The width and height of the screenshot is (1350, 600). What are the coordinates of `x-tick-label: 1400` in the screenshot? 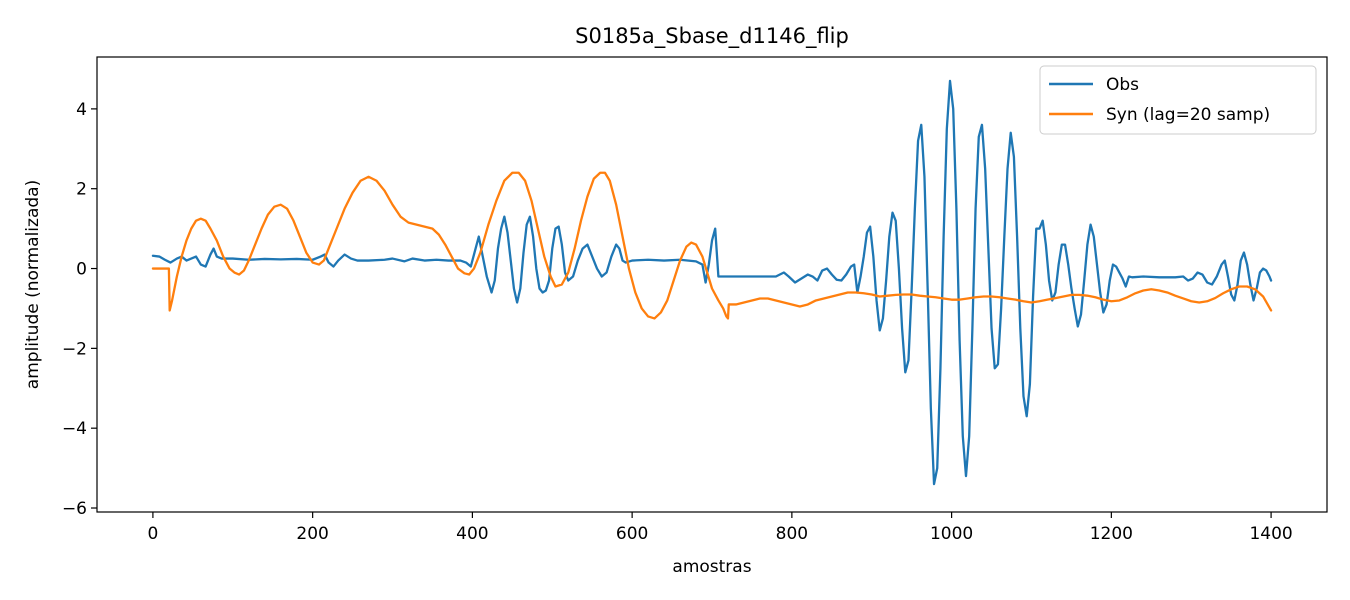 It's located at (1270, 534).